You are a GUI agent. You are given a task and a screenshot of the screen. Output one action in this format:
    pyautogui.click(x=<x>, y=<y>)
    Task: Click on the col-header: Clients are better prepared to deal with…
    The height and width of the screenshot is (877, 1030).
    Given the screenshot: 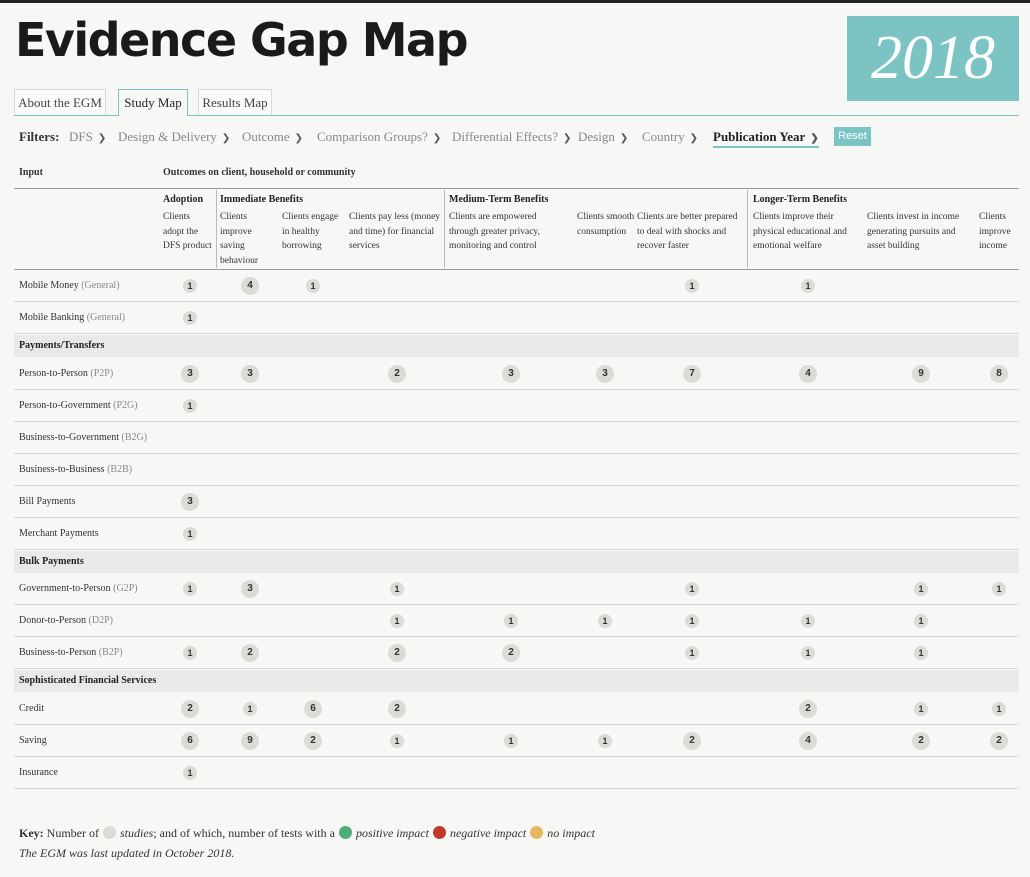 What is the action you would take?
    pyautogui.click(x=687, y=231)
    